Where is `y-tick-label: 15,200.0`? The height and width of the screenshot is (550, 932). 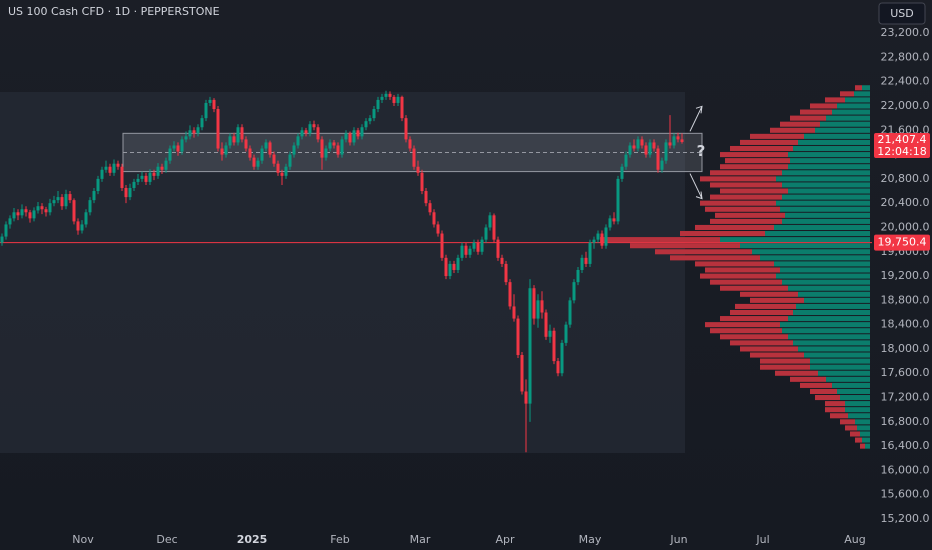
y-tick-label: 15,200.0 is located at coordinates (905, 518).